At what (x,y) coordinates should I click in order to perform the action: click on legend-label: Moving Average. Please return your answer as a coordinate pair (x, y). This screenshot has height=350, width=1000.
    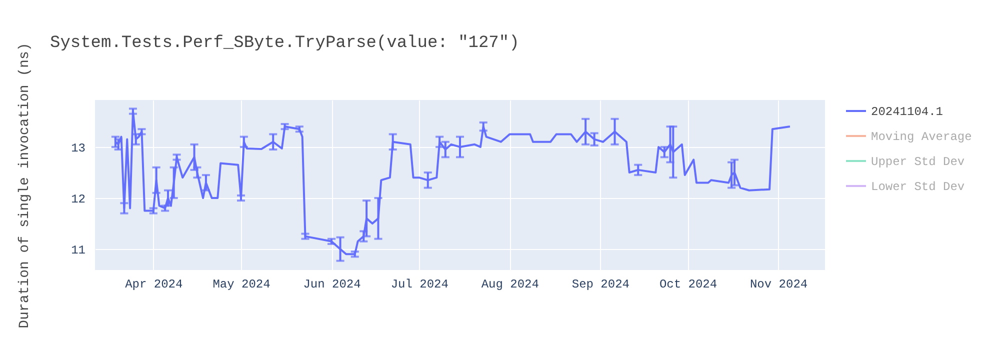
    Looking at the image, I should click on (921, 137).